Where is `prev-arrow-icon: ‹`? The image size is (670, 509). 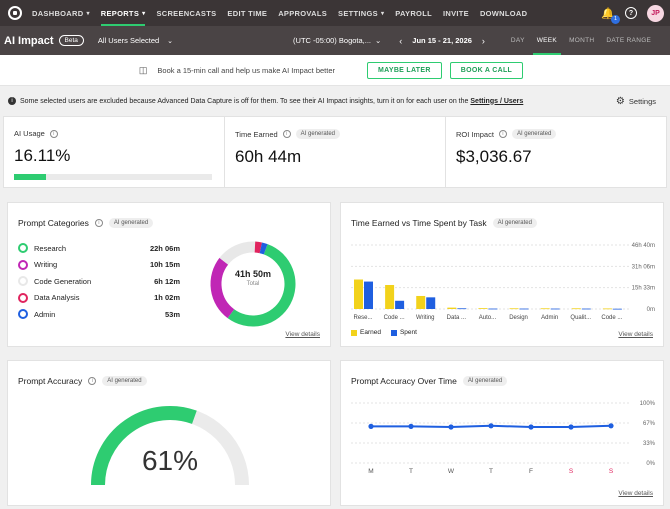 prev-arrow-icon: ‹ is located at coordinates (401, 40).